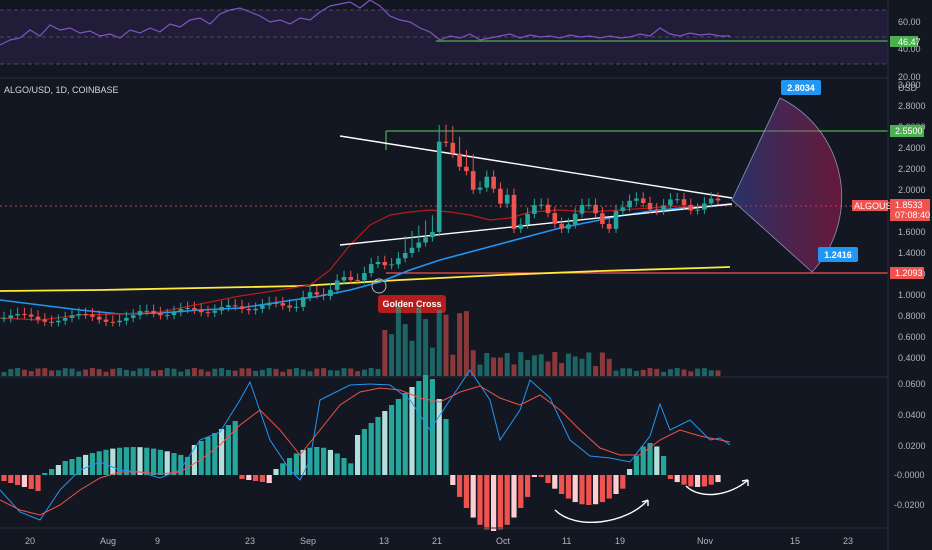 Image resolution: width=932 pixels, height=550 pixels. What do you see at coordinates (912, 106) in the screenshot?
I see `price-tick: 2.8000` at bounding box center [912, 106].